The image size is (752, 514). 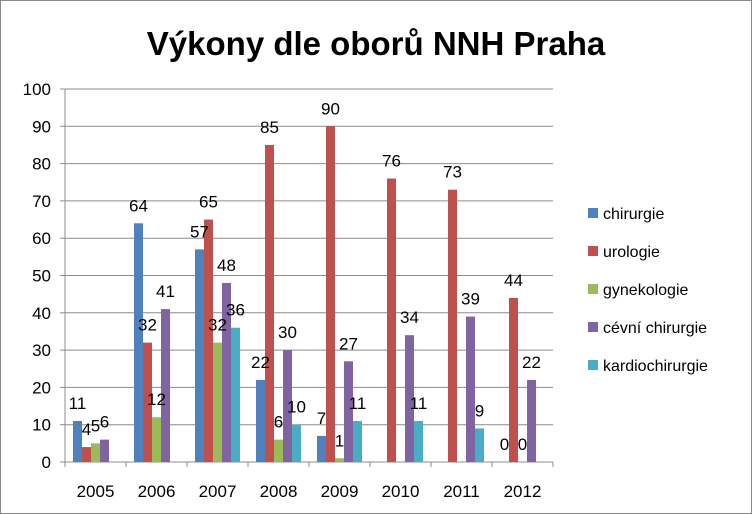 What do you see at coordinates (41, 201) in the screenshot?
I see `y-tick-label: 70` at bounding box center [41, 201].